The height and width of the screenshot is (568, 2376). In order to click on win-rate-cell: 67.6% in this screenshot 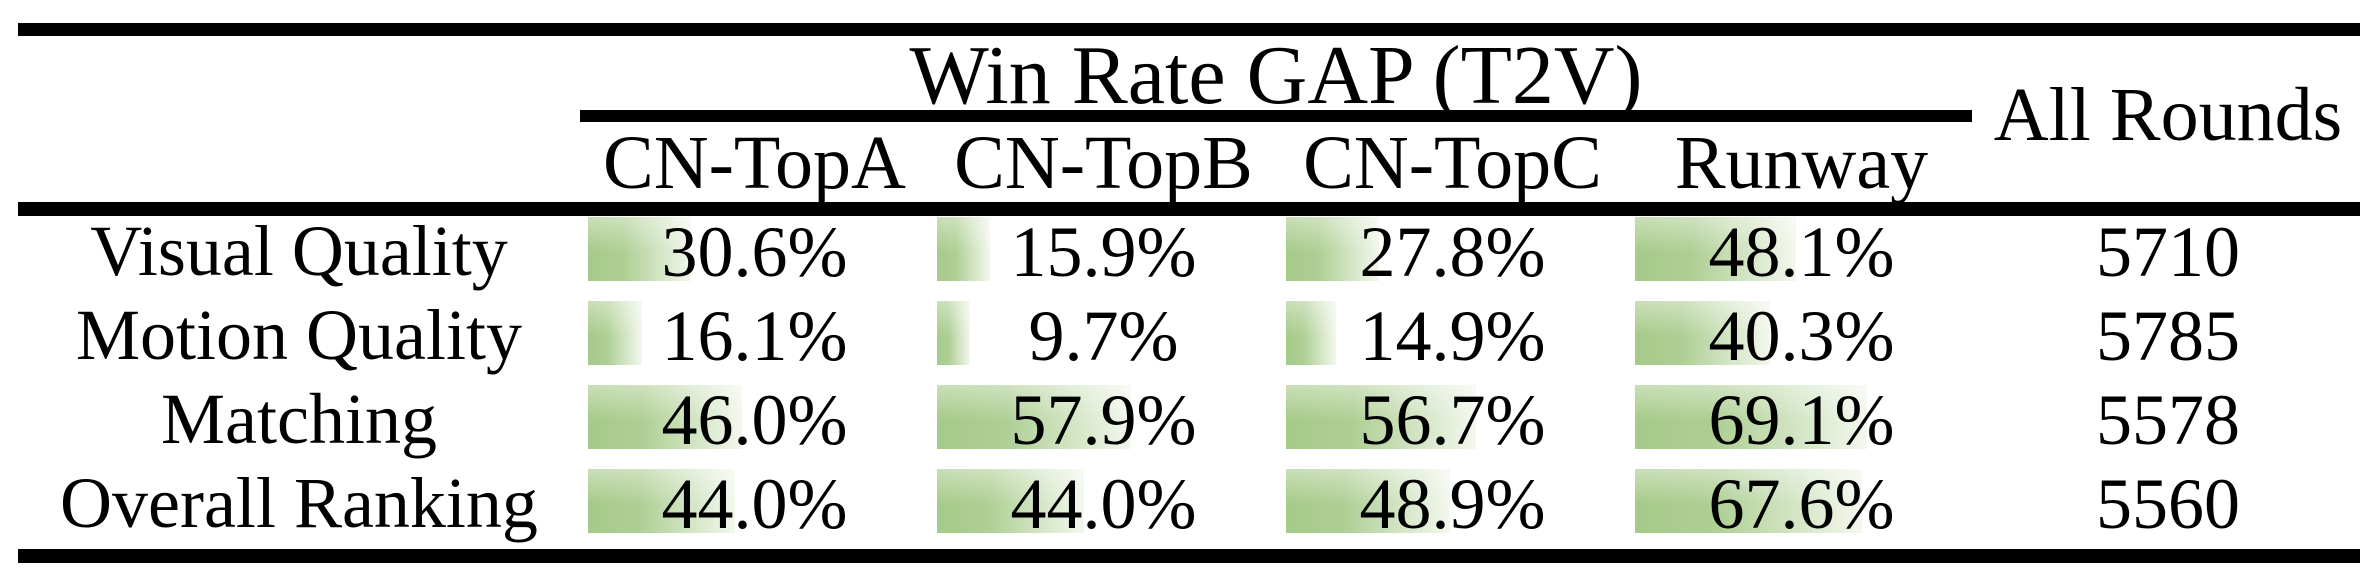, I will do `click(1801, 501)`.